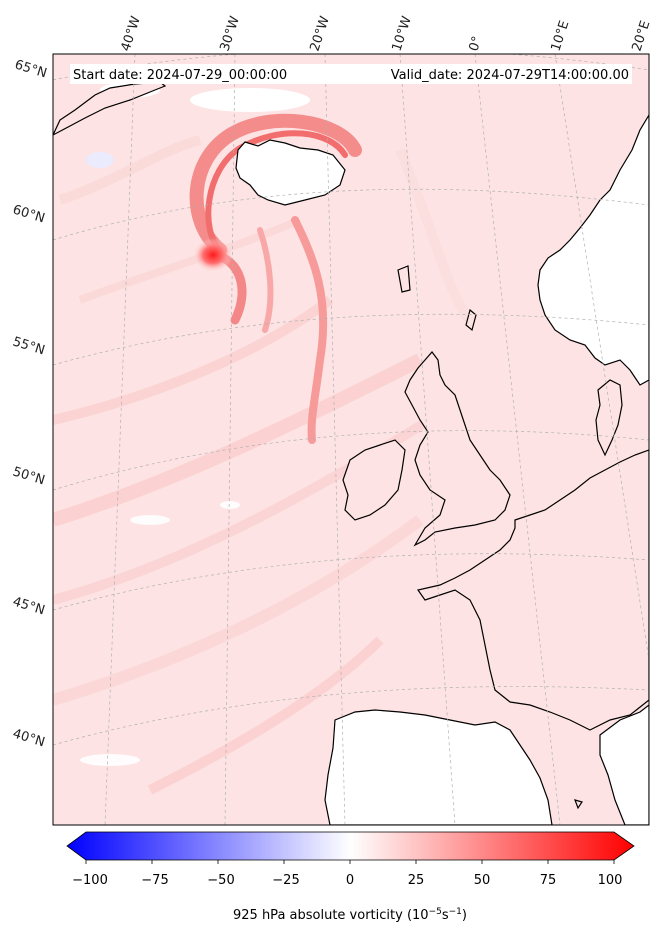 The height and width of the screenshot is (936, 659). Describe the element at coordinates (402, 33) in the screenshot. I see `lon-label-10w: 10°W` at that location.